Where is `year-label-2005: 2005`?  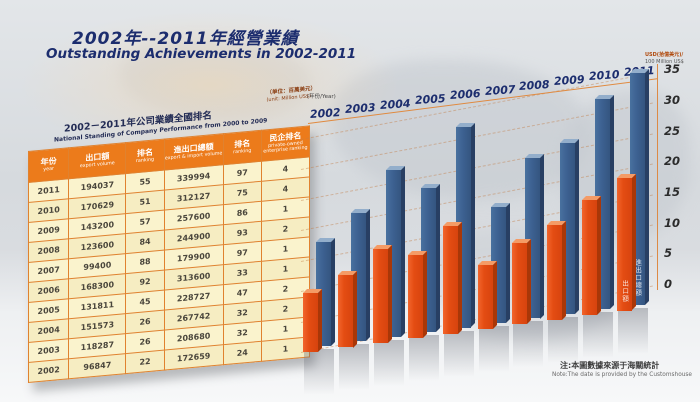 year-label-2005: 2005 is located at coordinates (430, 99).